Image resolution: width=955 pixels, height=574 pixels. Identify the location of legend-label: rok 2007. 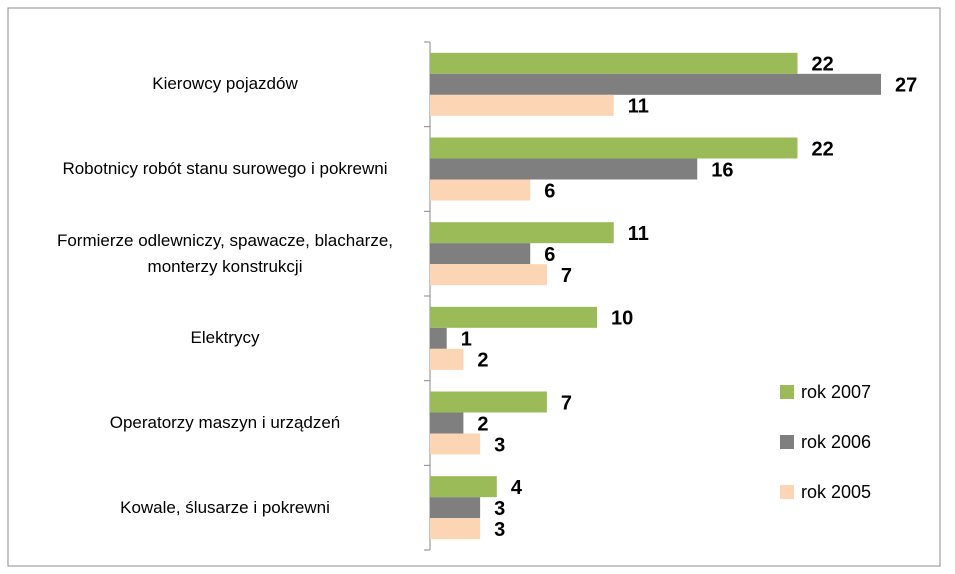
(836, 392).